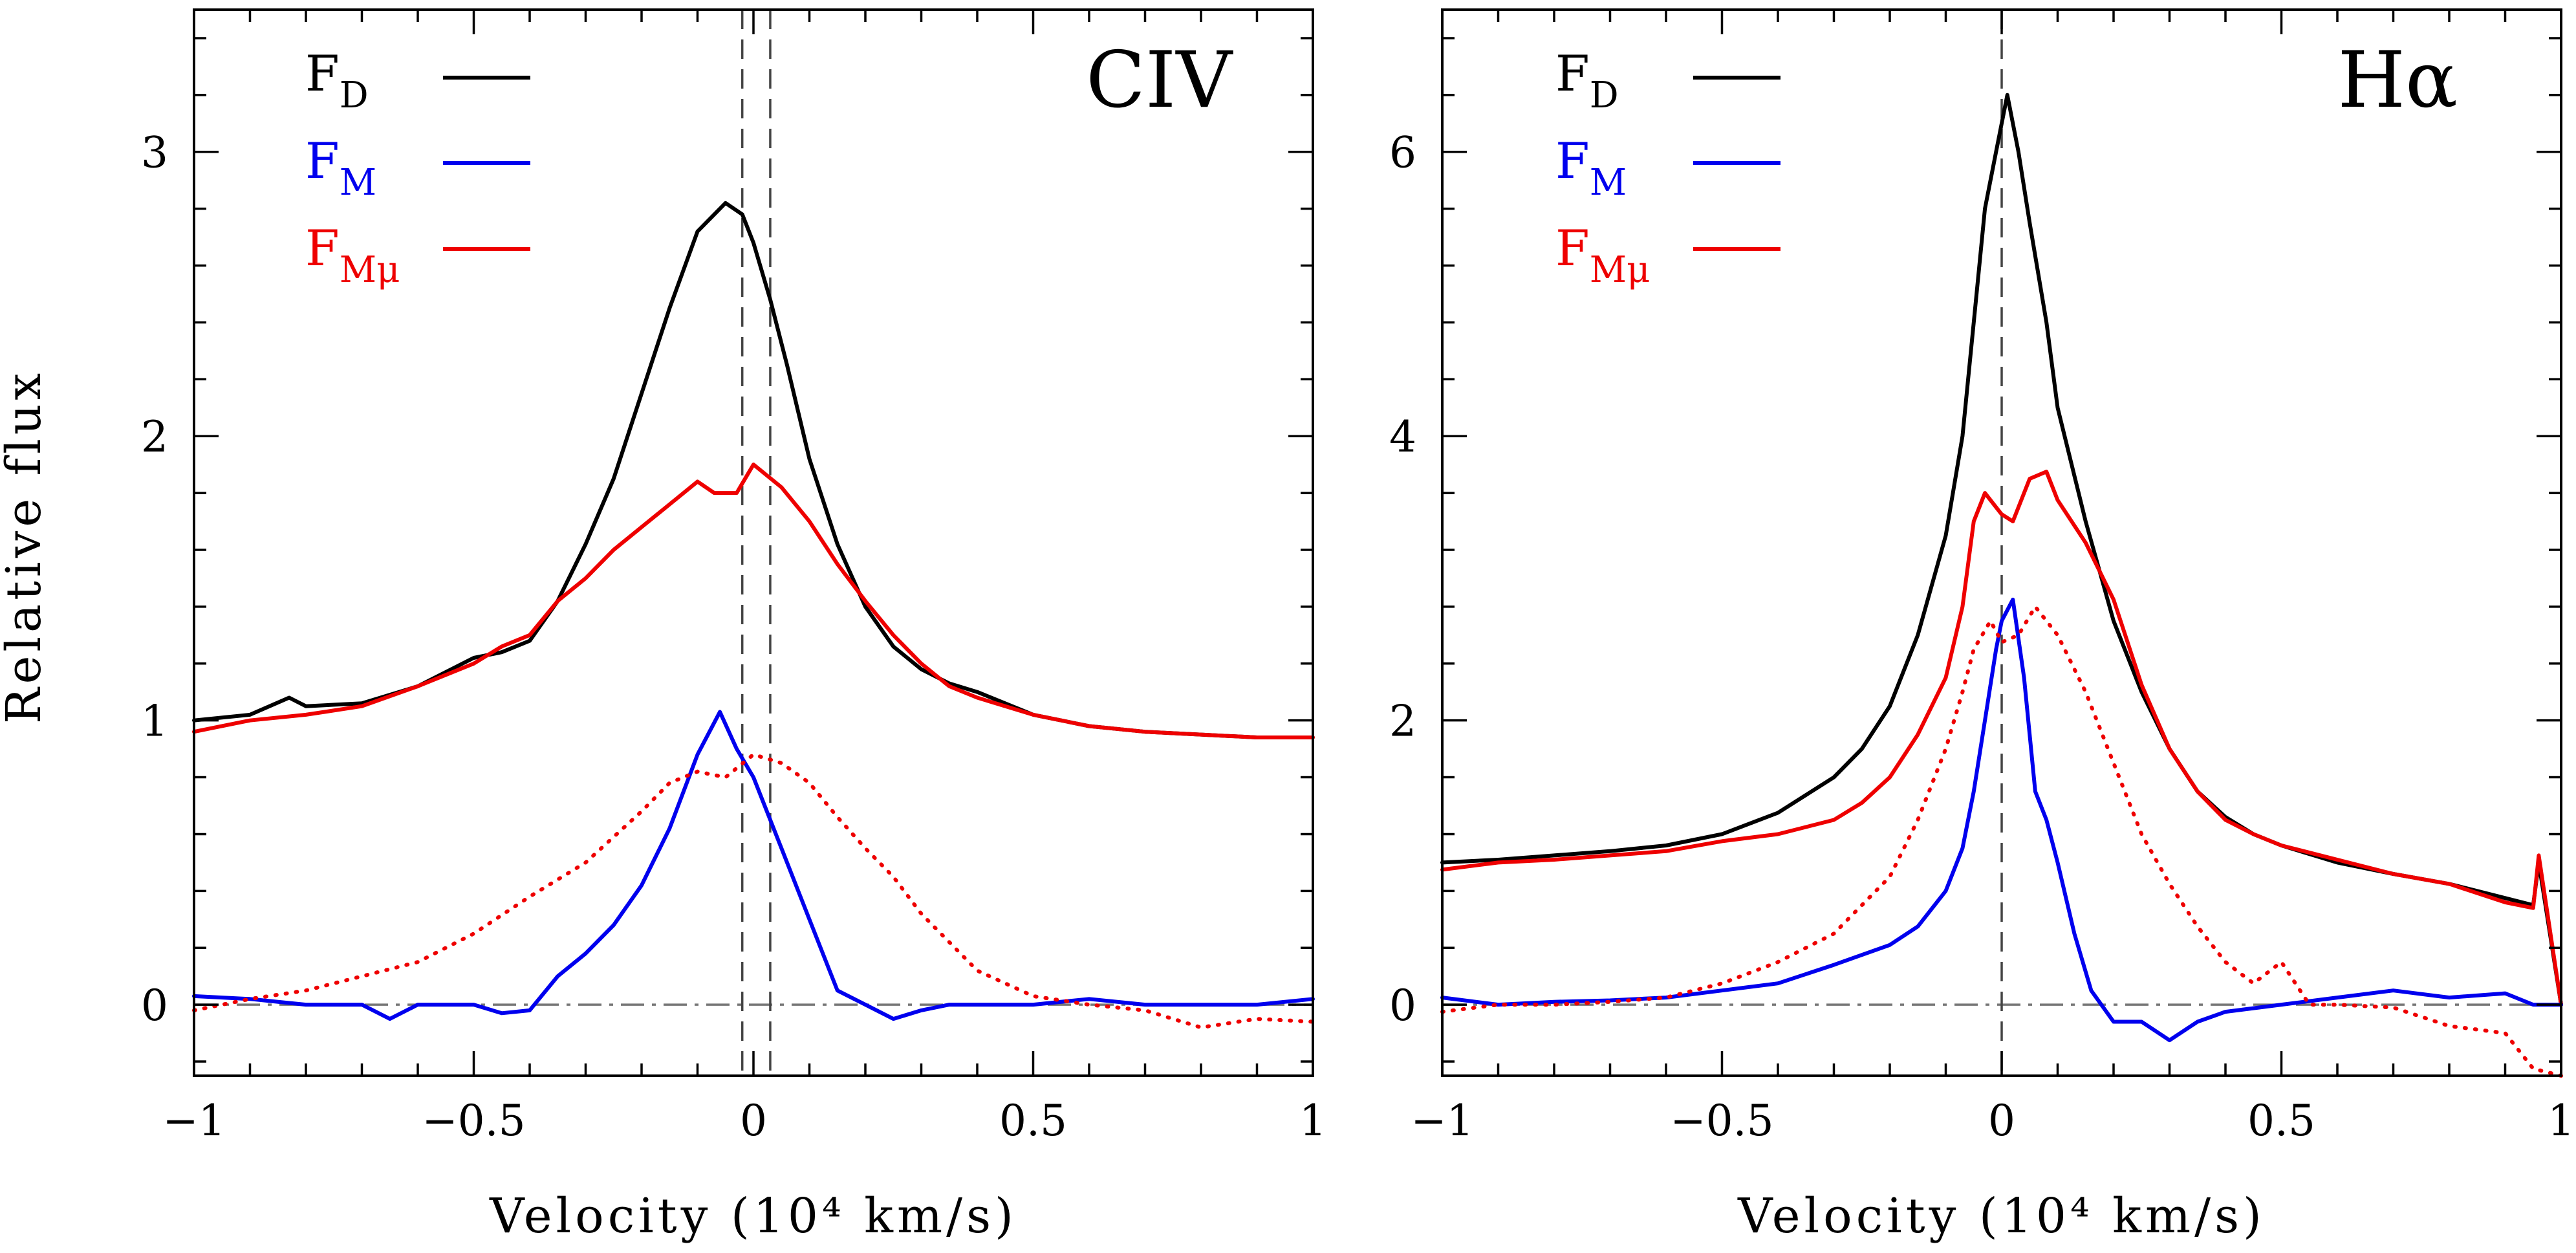 The image size is (2576, 1253). What do you see at coordinates (1608, 183) in the screenshot?
I see `halpha-legend-fm-sub: M` at bounding box center [1608, 183].